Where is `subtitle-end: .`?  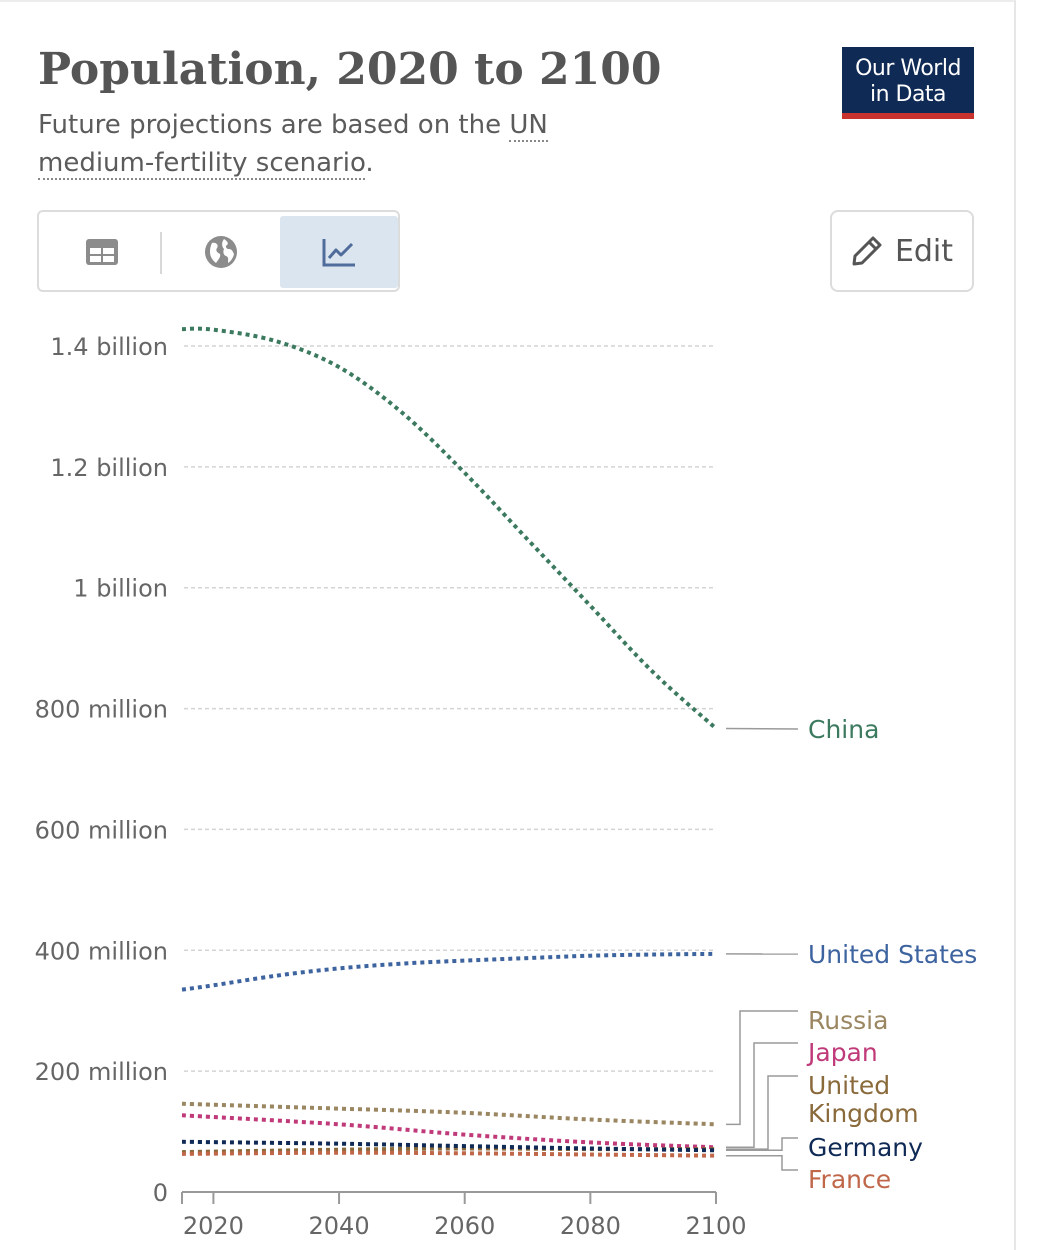
subtitle-end: . is located at coordinates (369, 163).